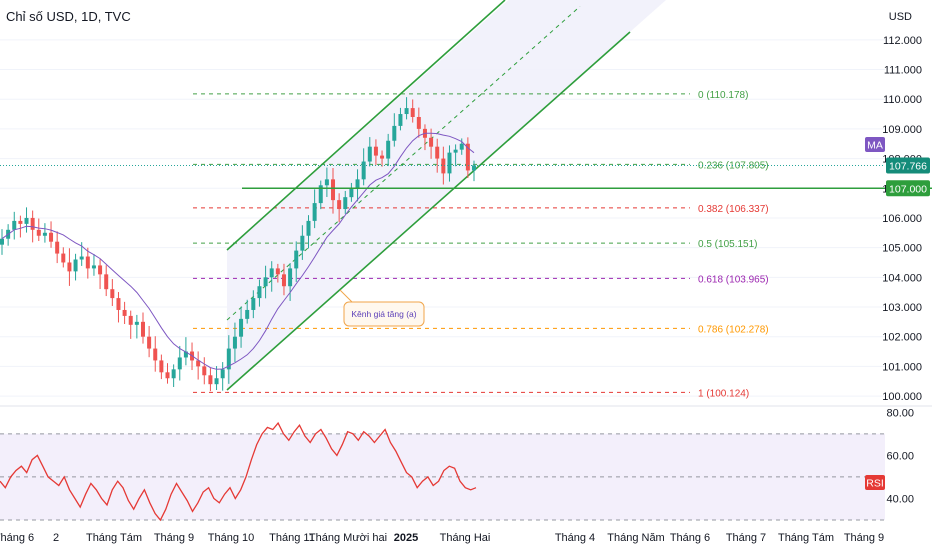 The image size is (932, 550). I want to click on rsi-badge-bg, so click(875, 482).